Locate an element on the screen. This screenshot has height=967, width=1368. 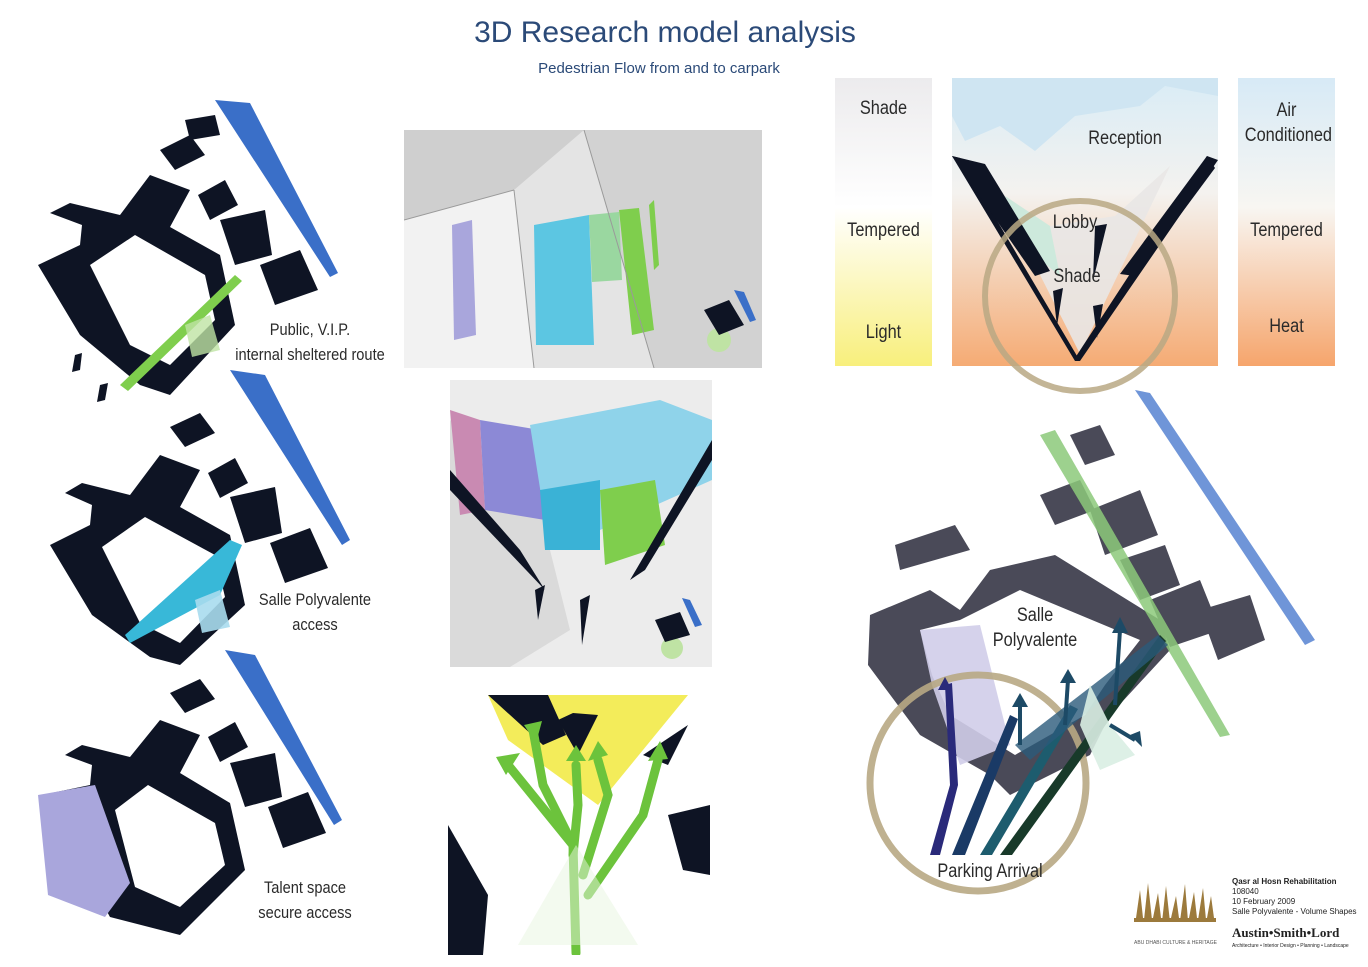
client-logo: ABU DHABI CULTURE & HERITAGE is located at coordinates (1175, 913).